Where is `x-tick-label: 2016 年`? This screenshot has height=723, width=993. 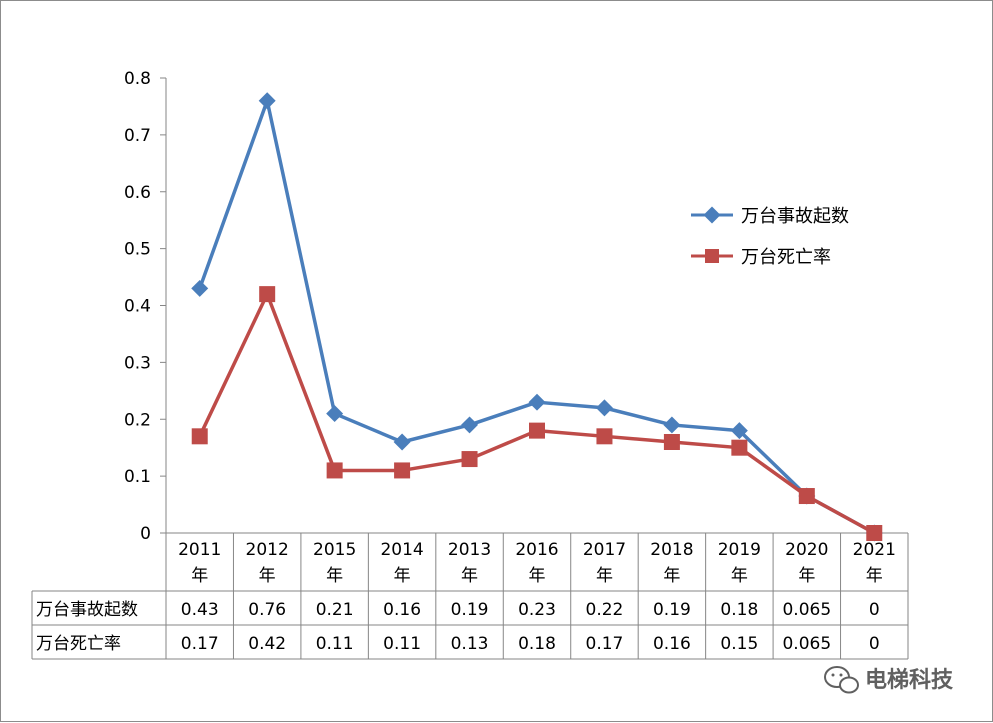 x-tick-label: 2016 年 is located at coordinates (536, 563).